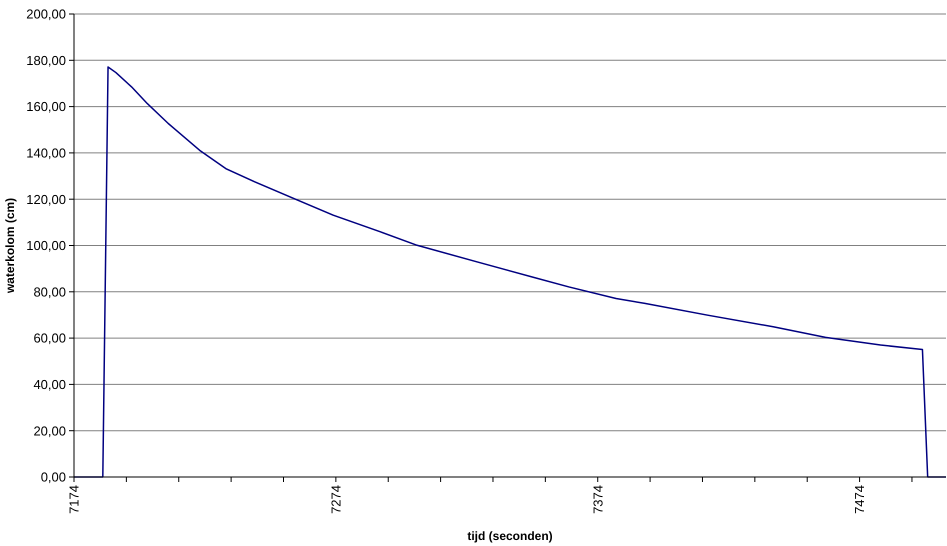  I want to click on y-tick-label: 120,00, so click(46, 199).